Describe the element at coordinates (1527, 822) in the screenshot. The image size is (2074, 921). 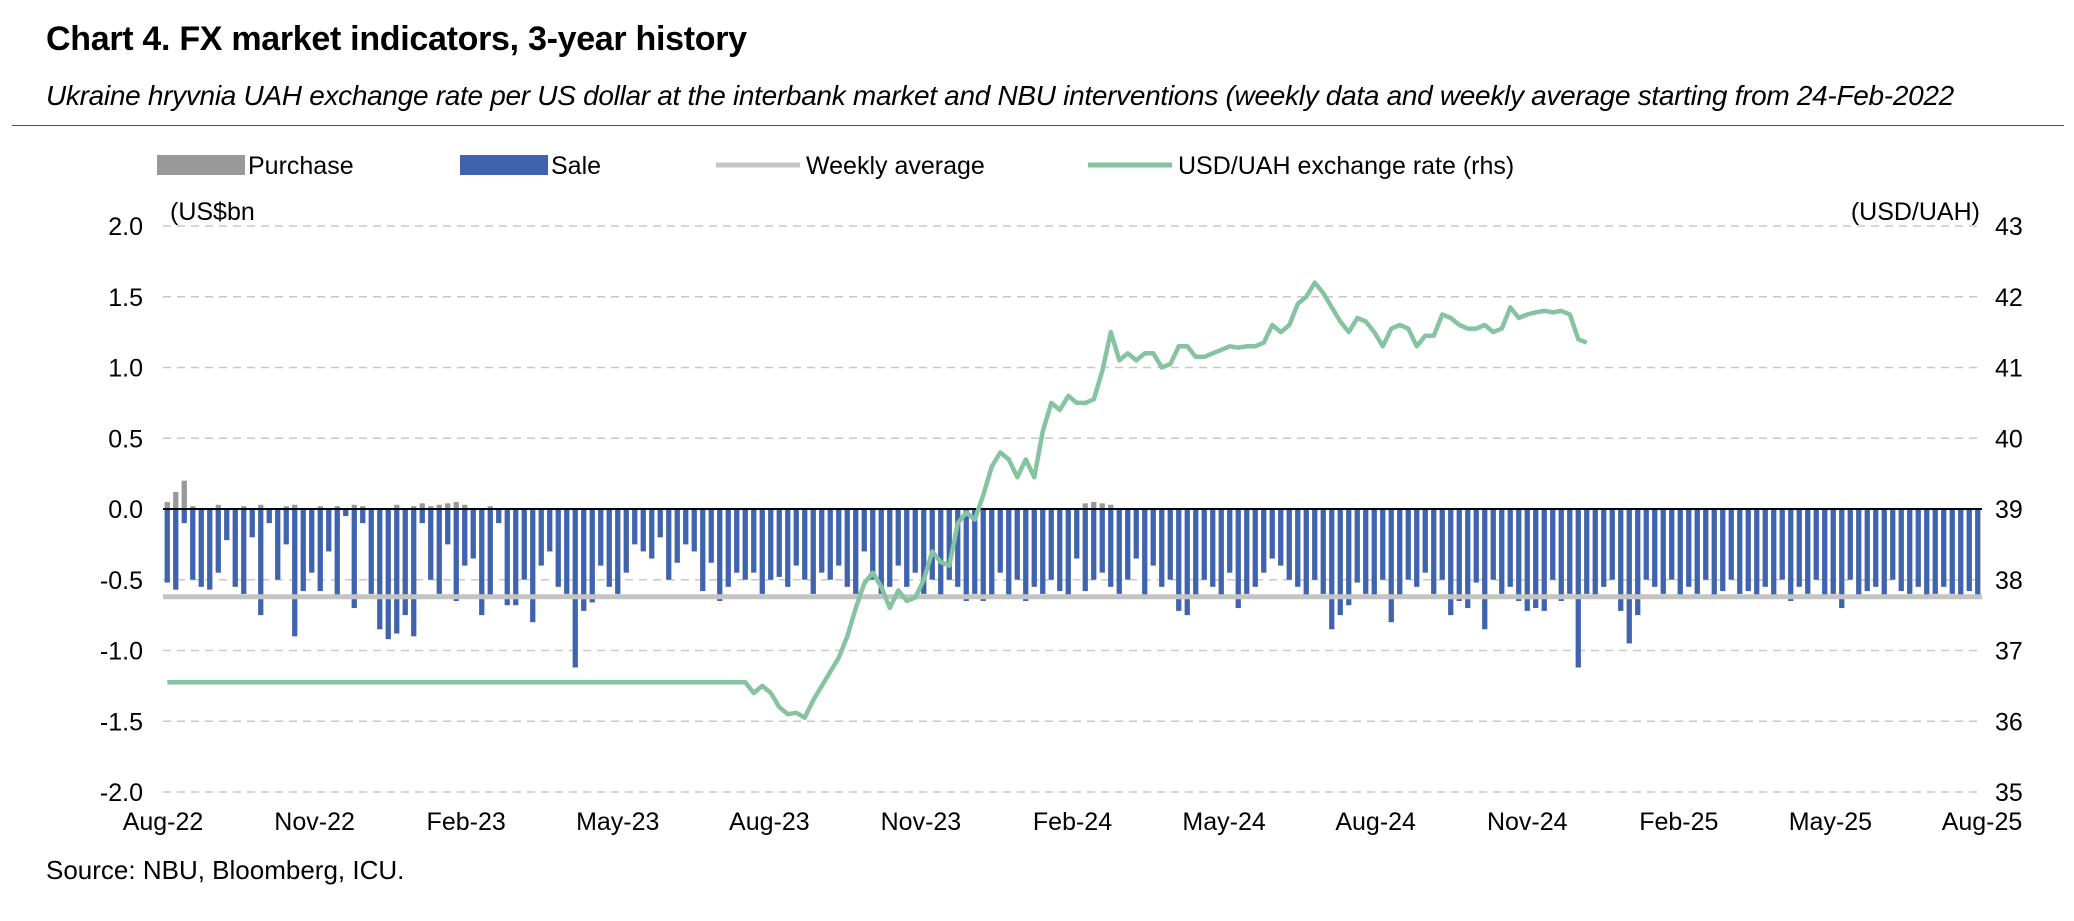
I see `x-tick-label: Nov-24` at that location.